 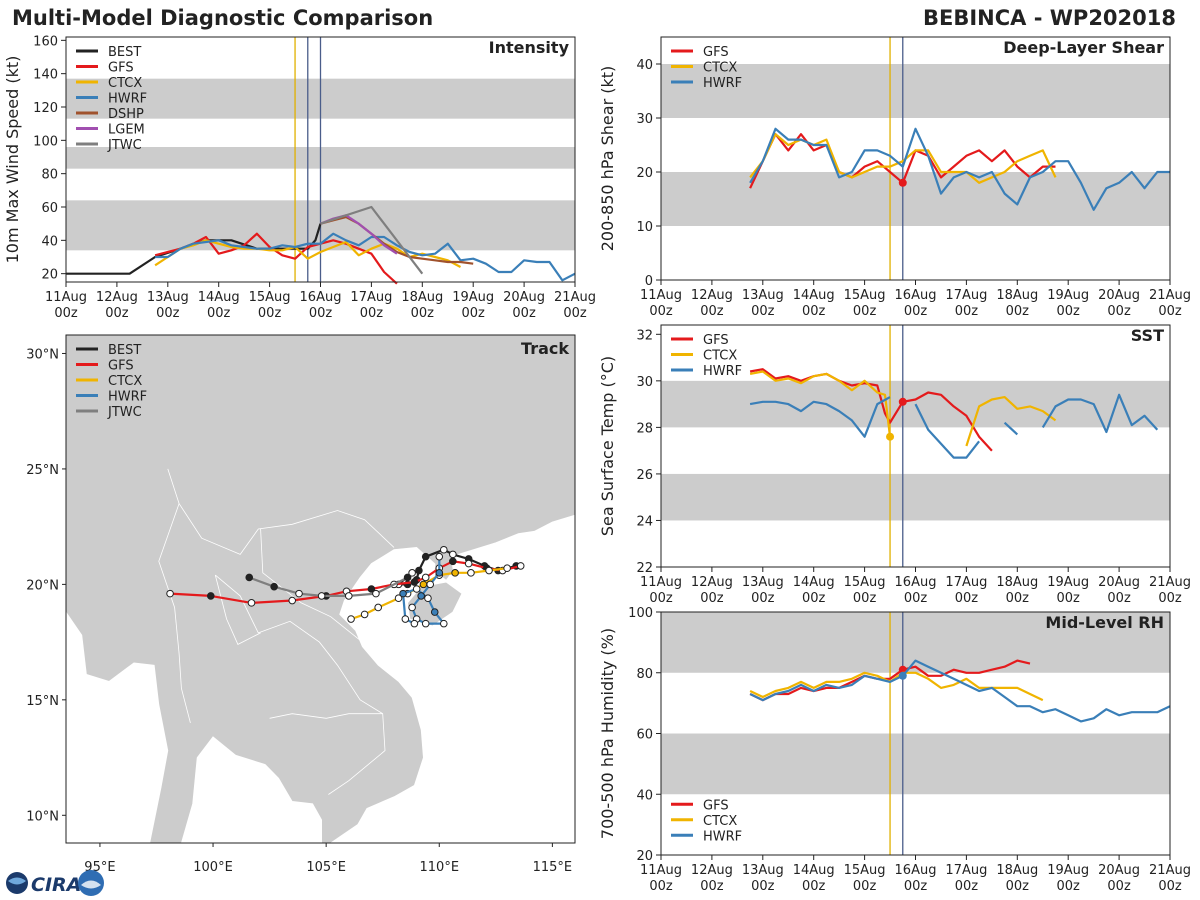 I want to click on track-legend-jtwc-label: JTWC, so click(x=124, y=412).